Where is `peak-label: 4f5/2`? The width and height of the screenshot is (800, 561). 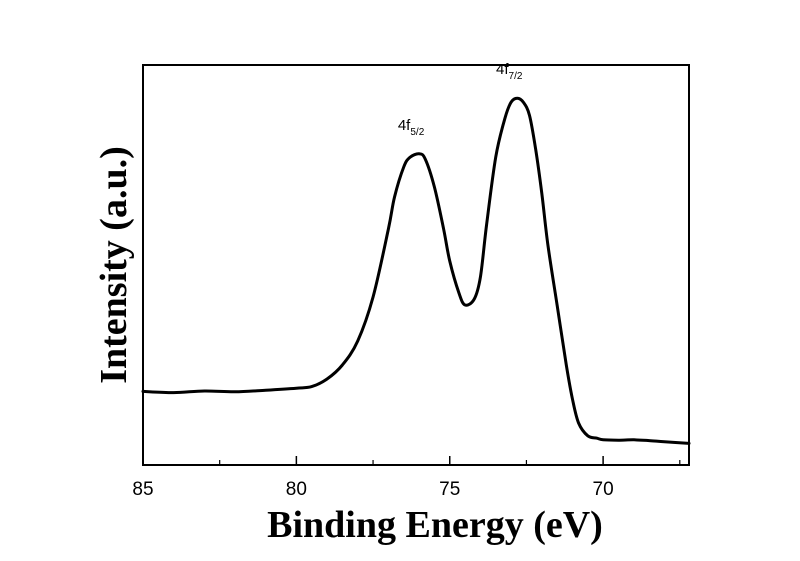
peak-label: 4f5/2 is located at coordinates (411, 127).